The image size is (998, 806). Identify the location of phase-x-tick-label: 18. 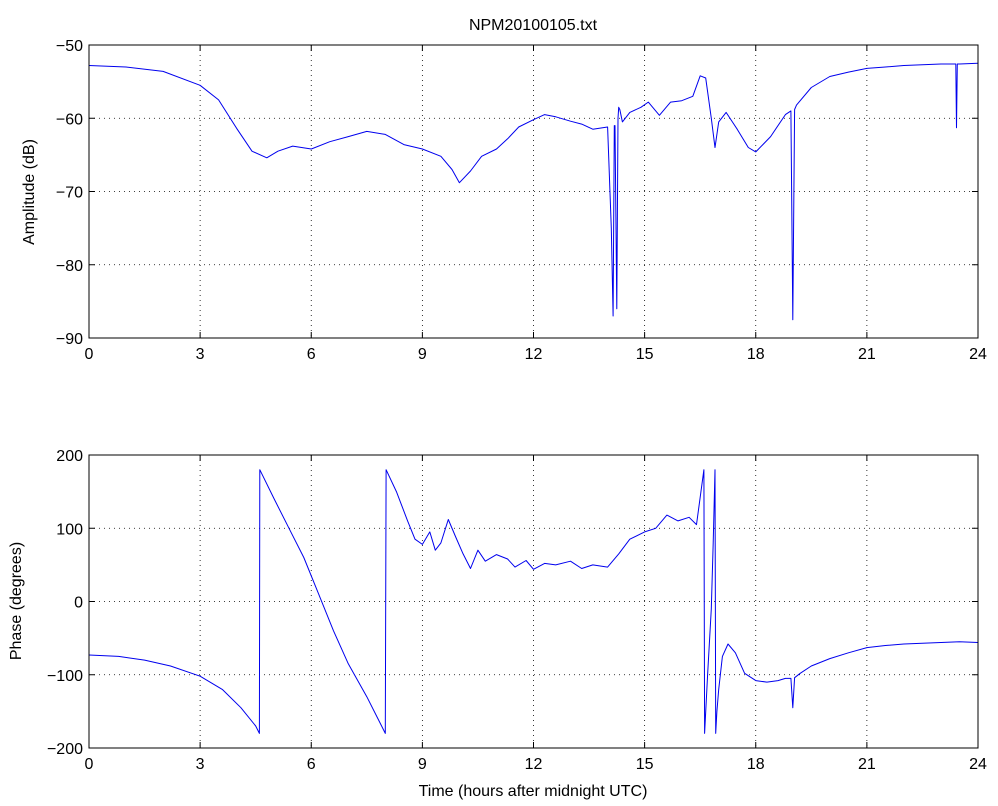
(756, 764).